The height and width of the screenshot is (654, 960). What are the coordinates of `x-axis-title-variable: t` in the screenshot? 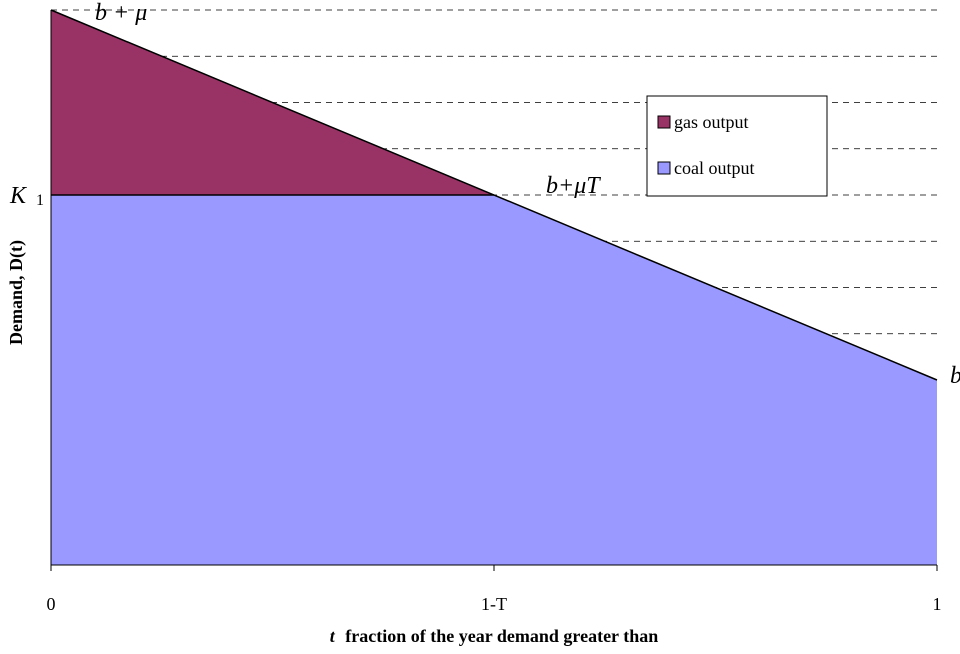 It's located at (333, 636).